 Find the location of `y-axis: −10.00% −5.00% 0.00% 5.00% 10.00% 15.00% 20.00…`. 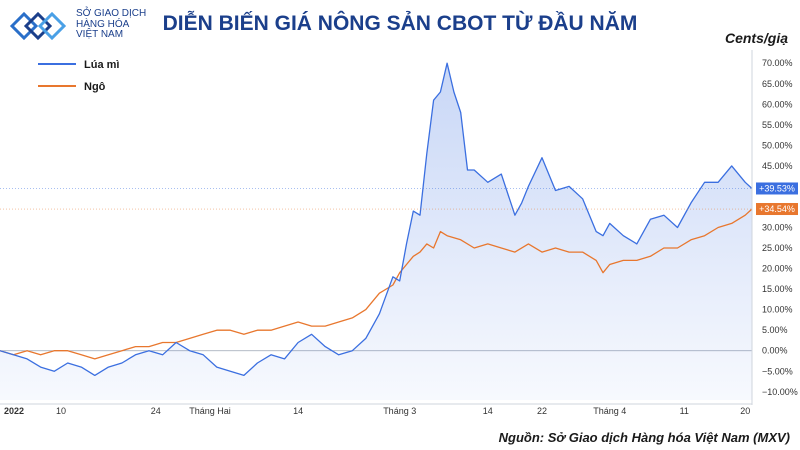

y-axis: −10.00% −5.00% 0.00% 5.00% 10.00% 15.00% 20.00… is located at coordinates (774, 227).